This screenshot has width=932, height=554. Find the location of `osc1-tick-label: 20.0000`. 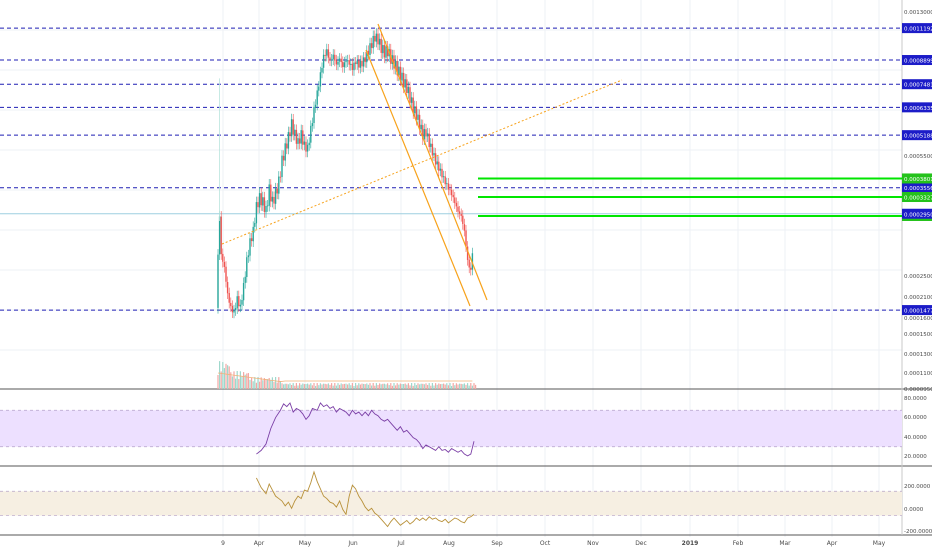

osc1-tick-label: 20.0000 is located at coordinates (915, 457).